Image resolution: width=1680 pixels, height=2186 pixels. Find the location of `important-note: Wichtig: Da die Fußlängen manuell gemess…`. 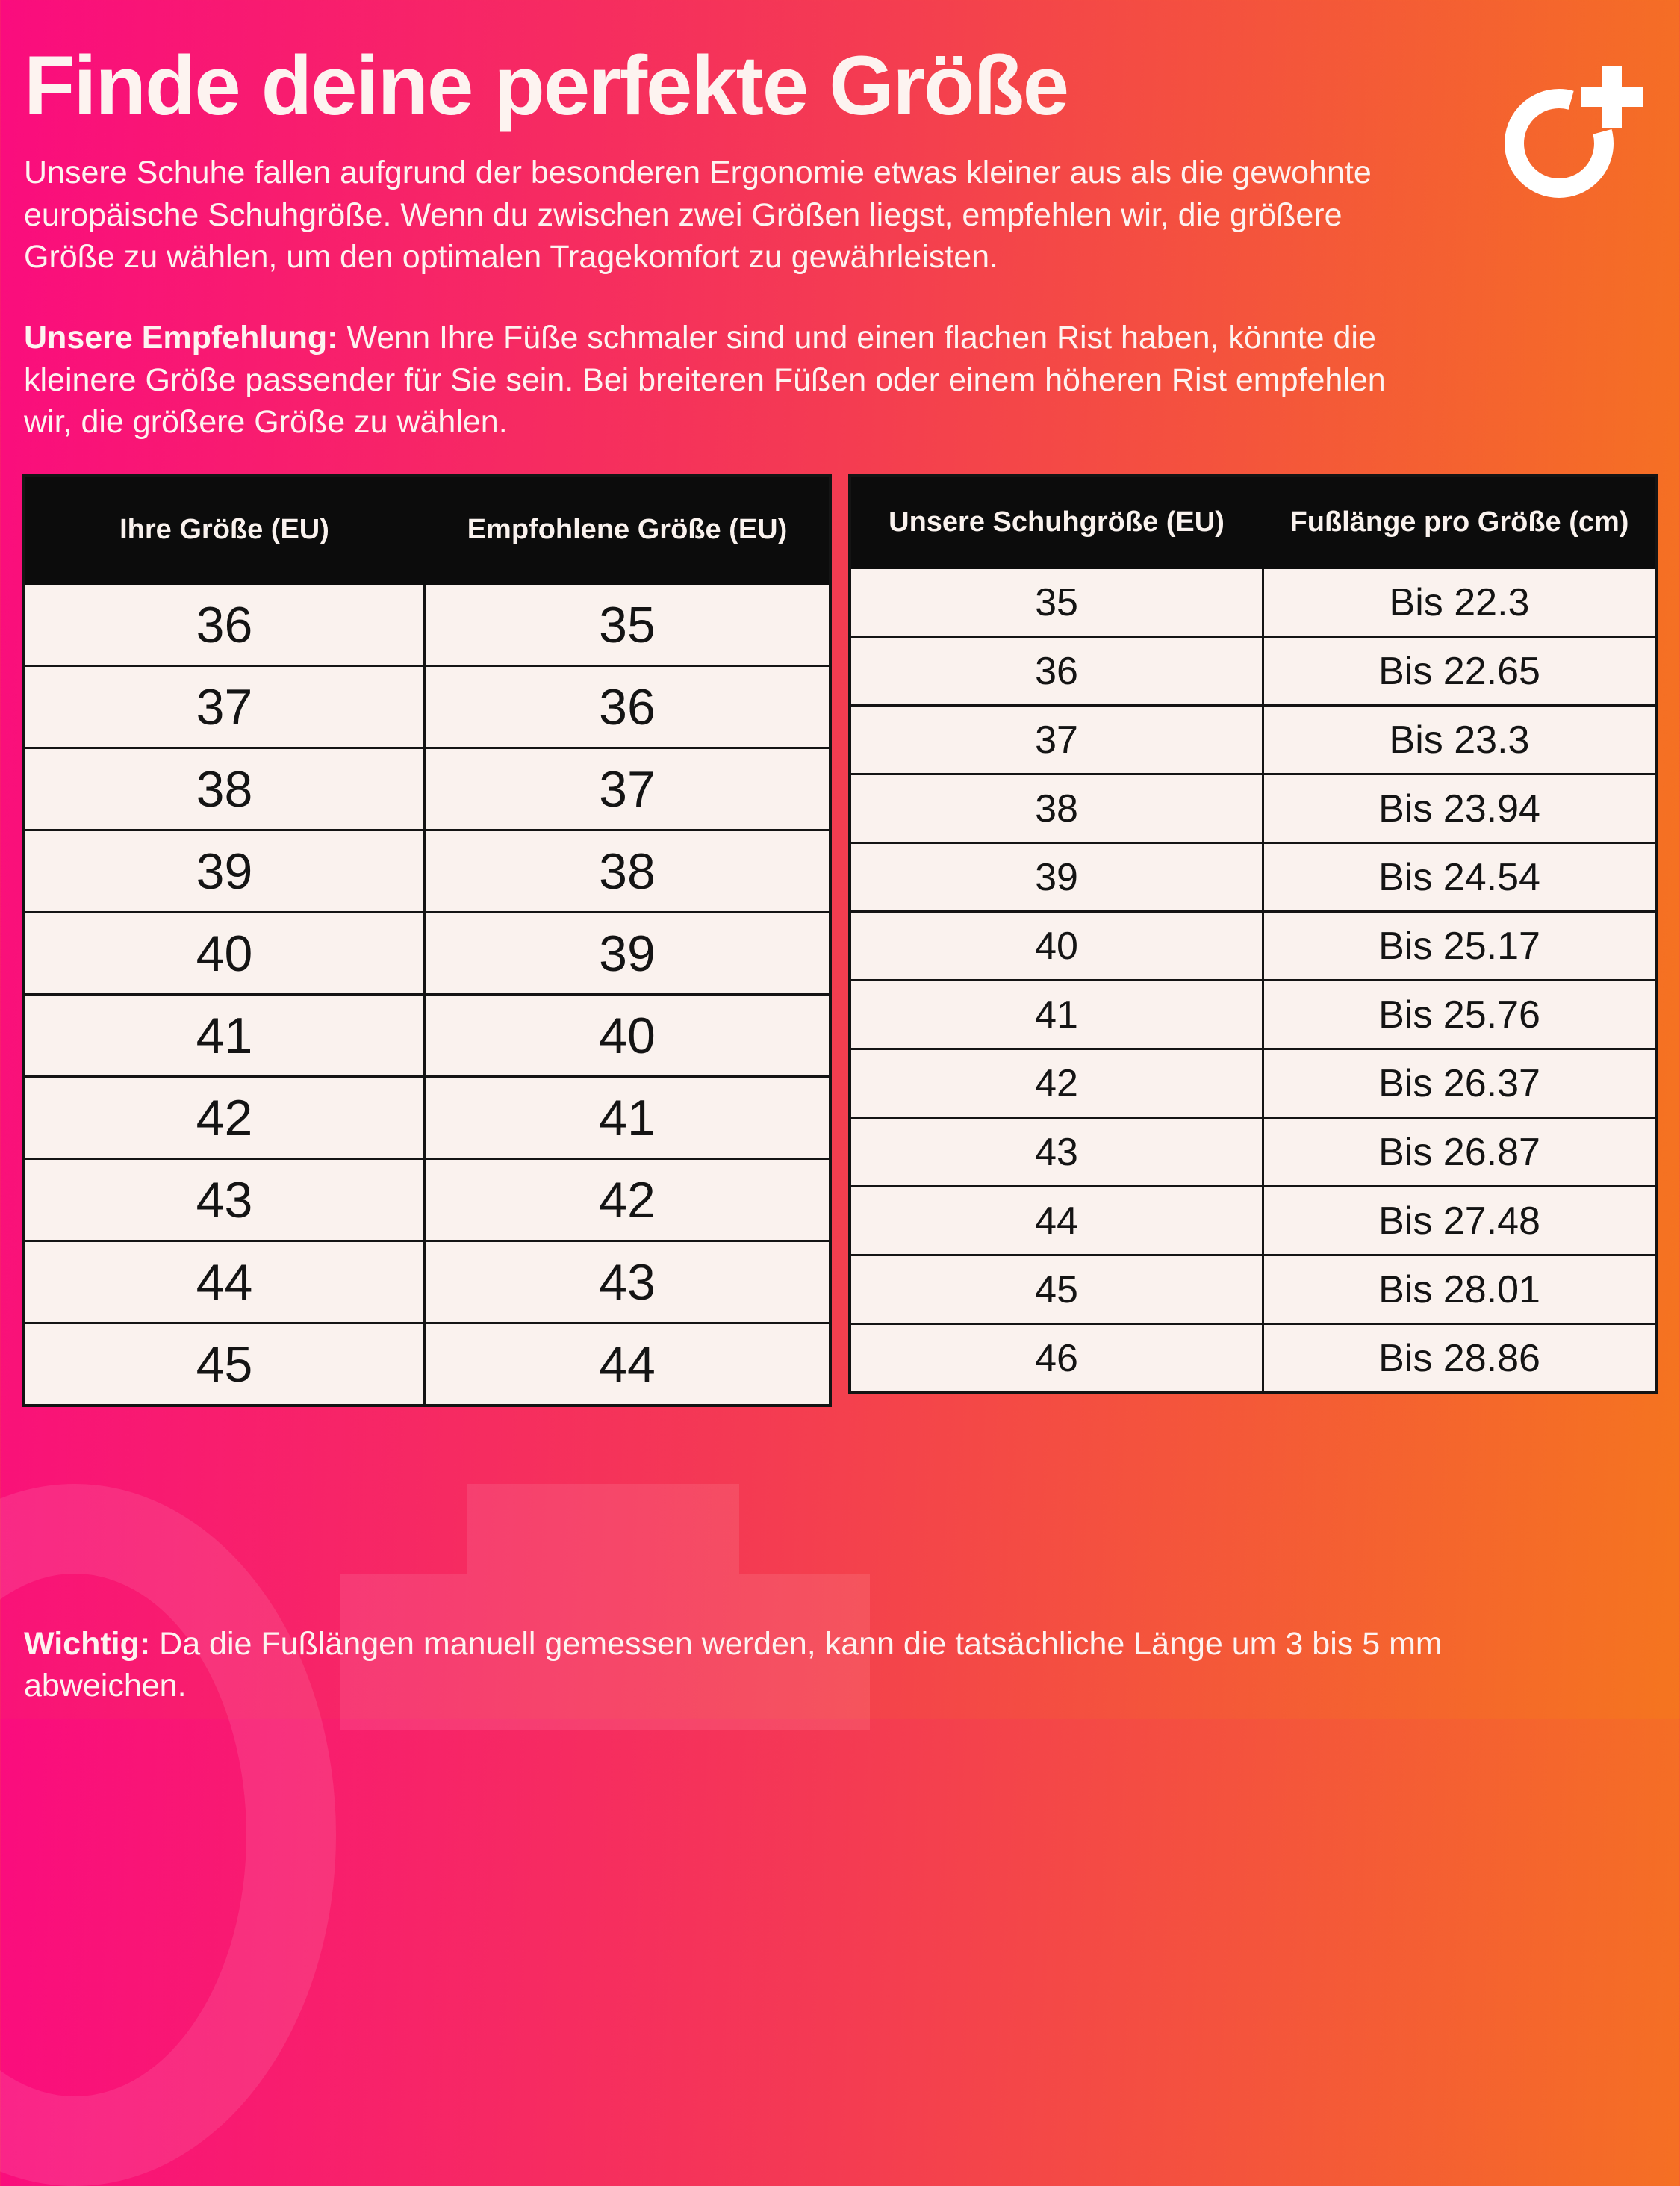

important-note: Wichtig: Da die Fußlängen manuell gemess… is located at coordinates (837, 1665).